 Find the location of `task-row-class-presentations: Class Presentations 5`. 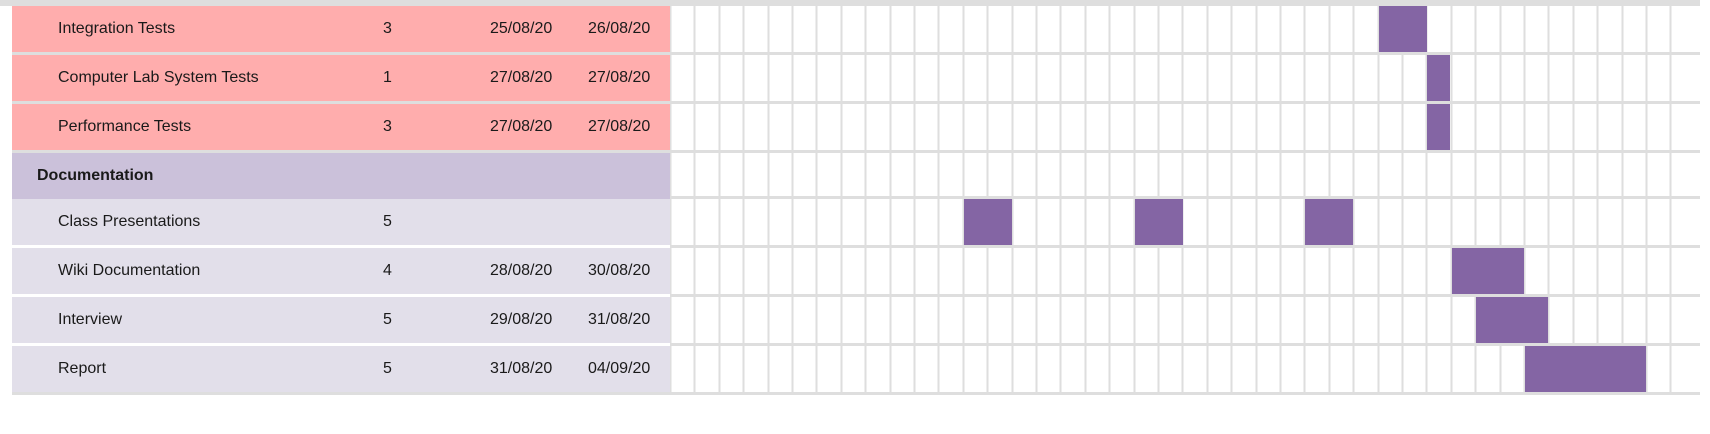

task-row-class-presentations: Class Presentations 5 is located at coordinates (341, 222).